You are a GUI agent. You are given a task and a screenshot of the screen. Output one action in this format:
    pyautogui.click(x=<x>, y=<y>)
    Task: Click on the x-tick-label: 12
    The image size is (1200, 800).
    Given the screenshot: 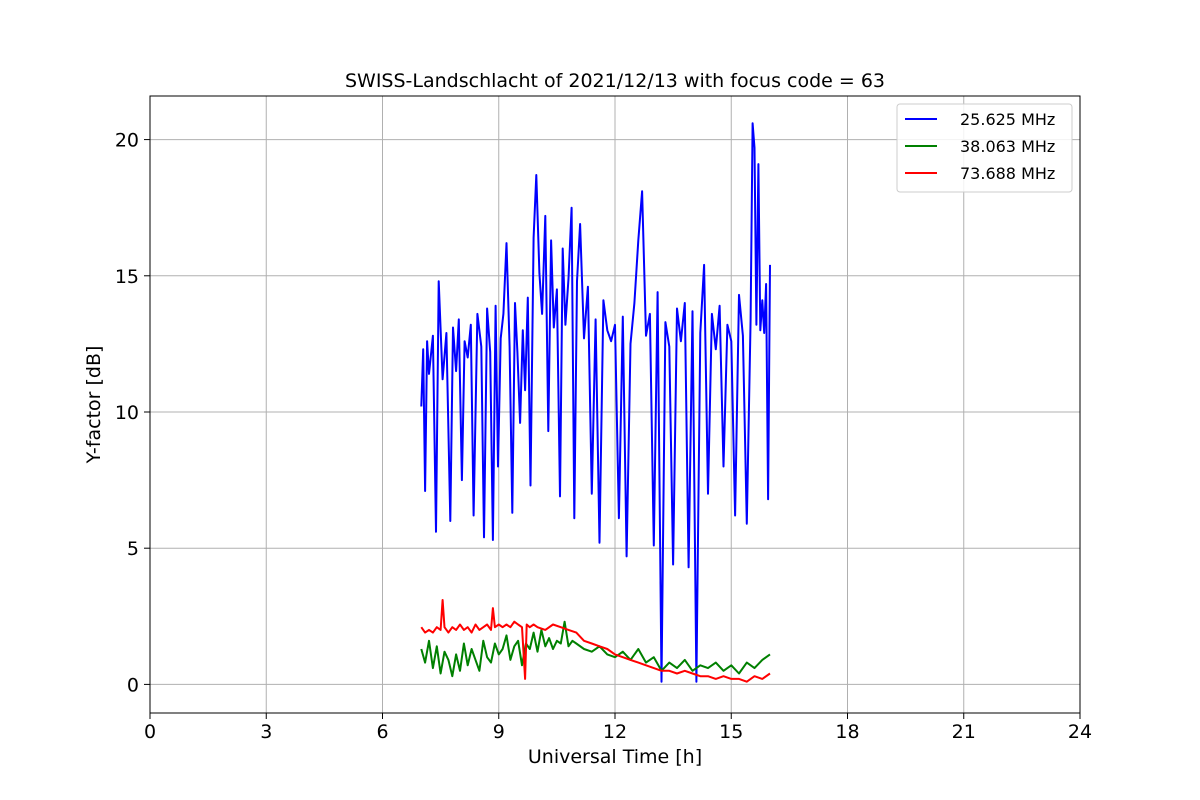 What is the action you would take?
    pyautogui.click(x=615, y=732)
    